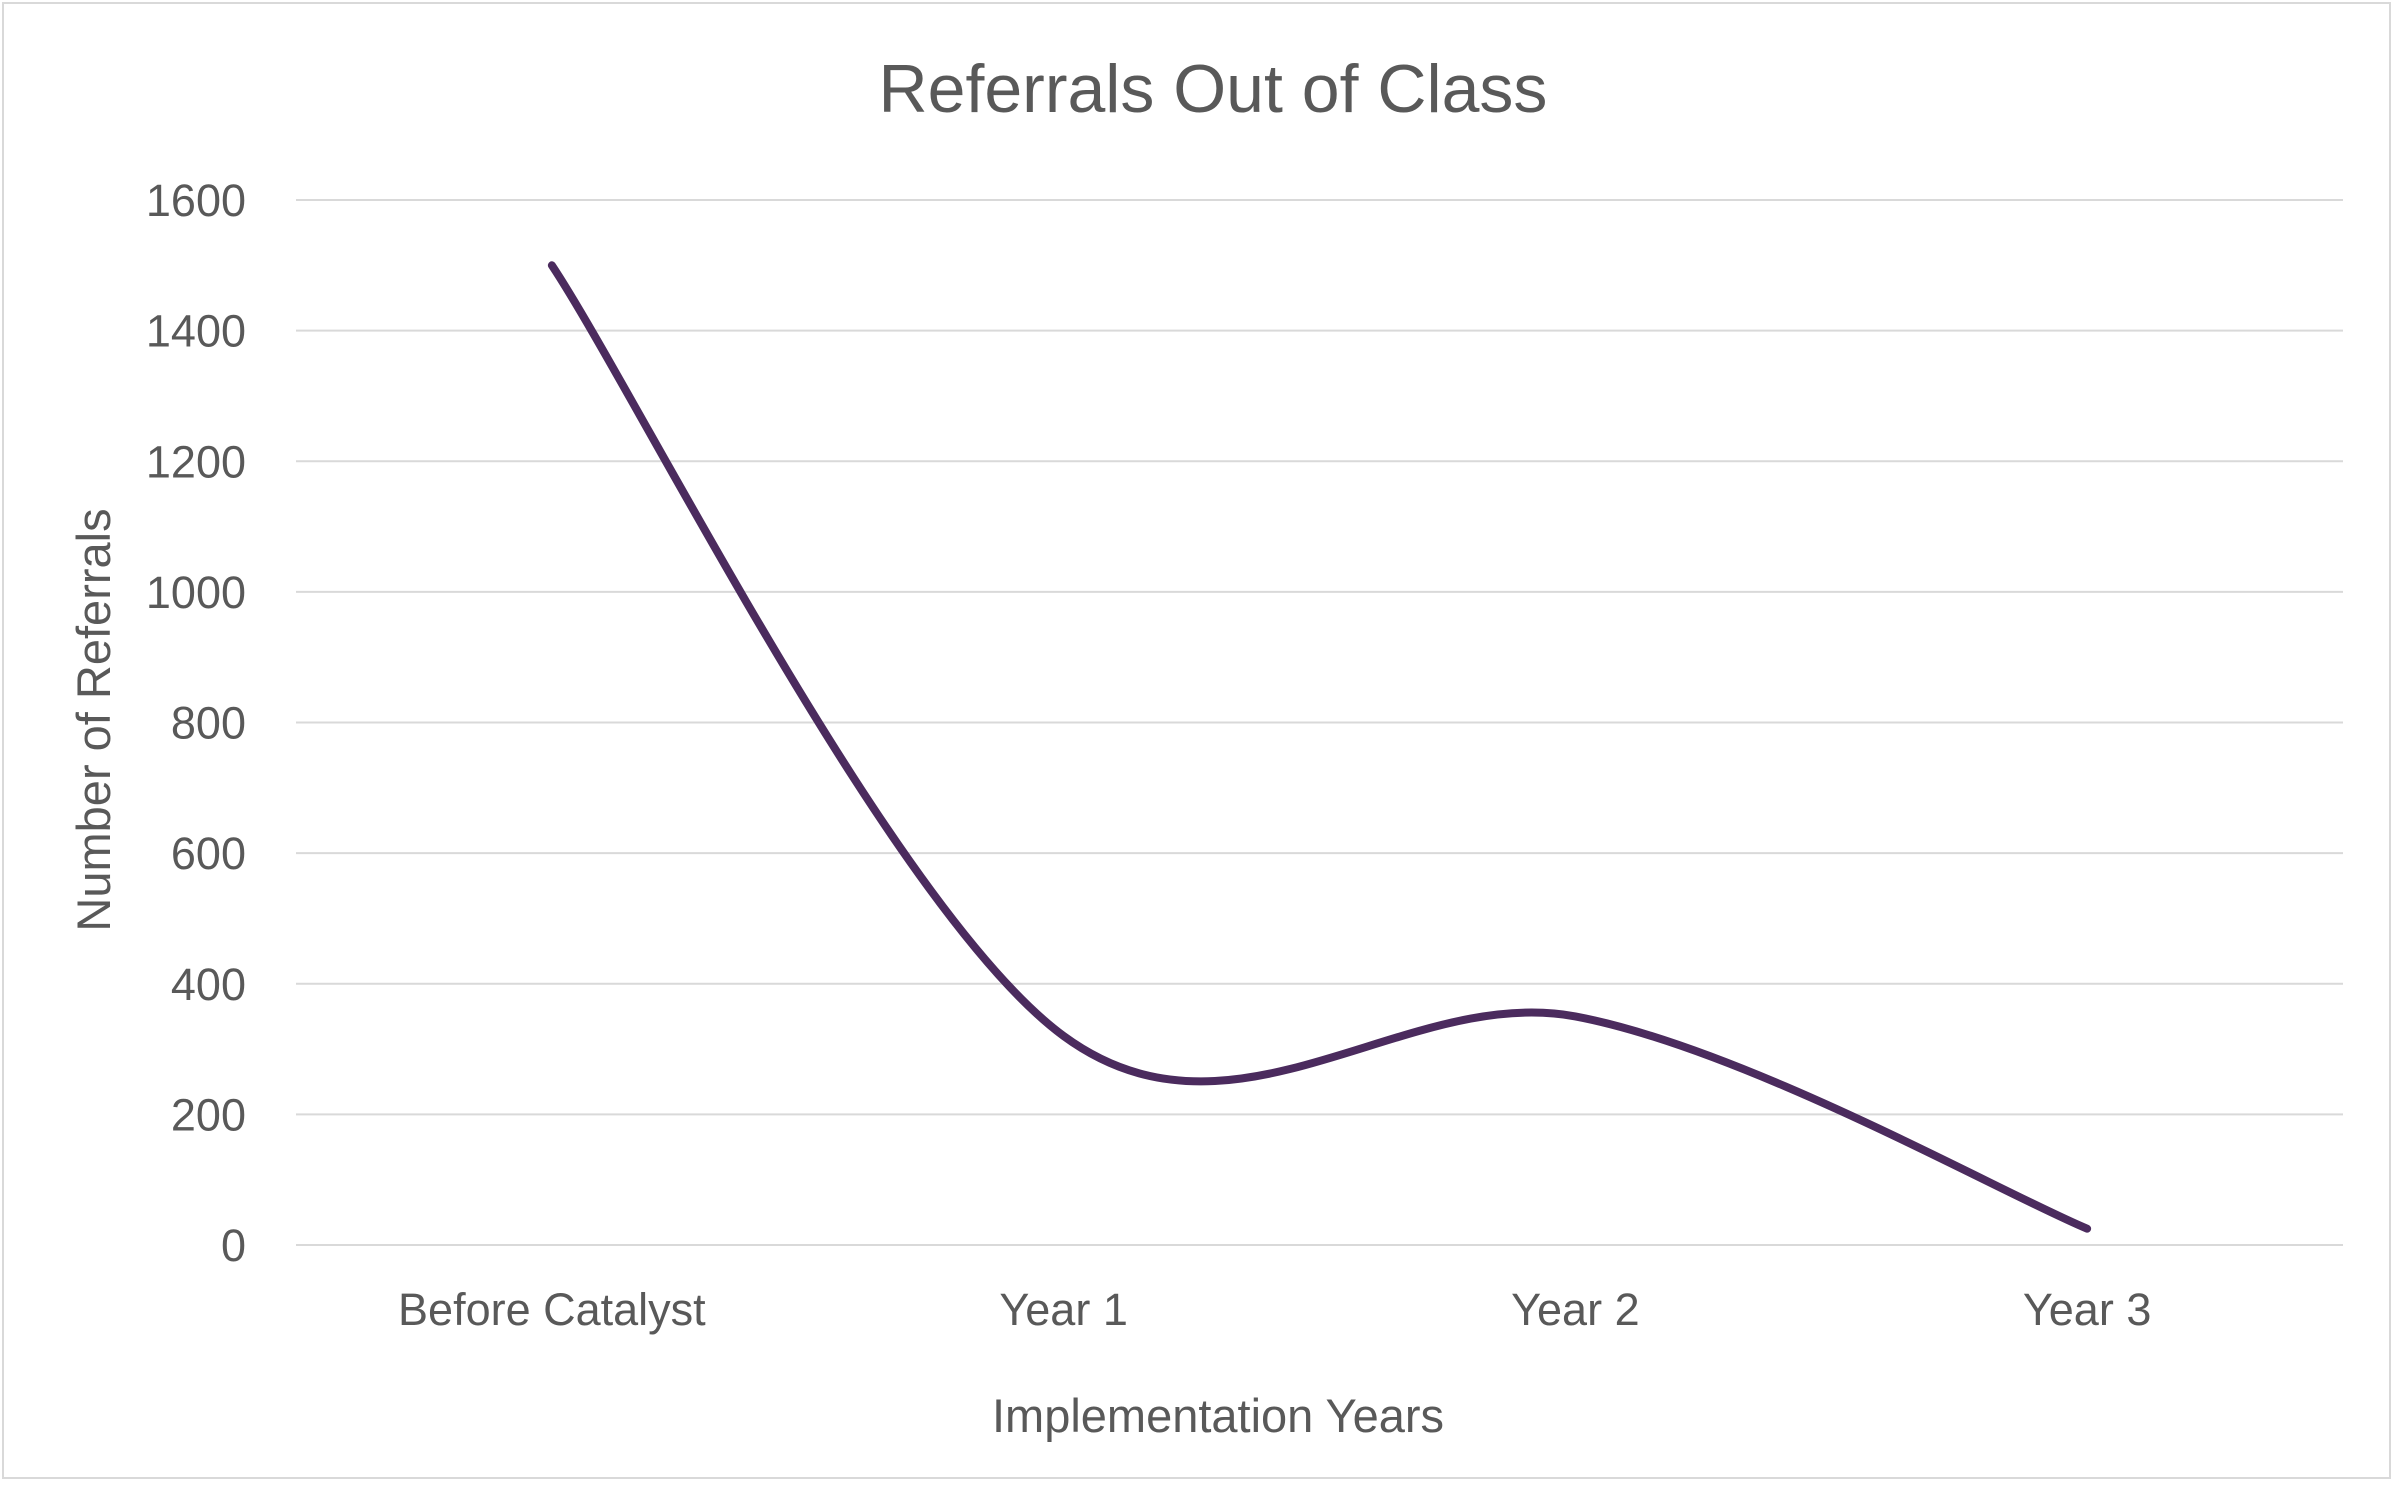  Describe the element at coordinates (2087, 1309) in the screenshot. I see `x-tick-label: Year 3` at that location.